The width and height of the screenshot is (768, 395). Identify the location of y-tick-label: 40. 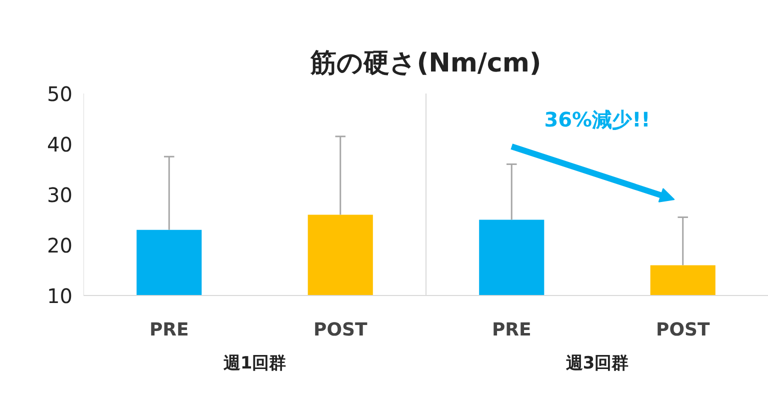
(60, 144).